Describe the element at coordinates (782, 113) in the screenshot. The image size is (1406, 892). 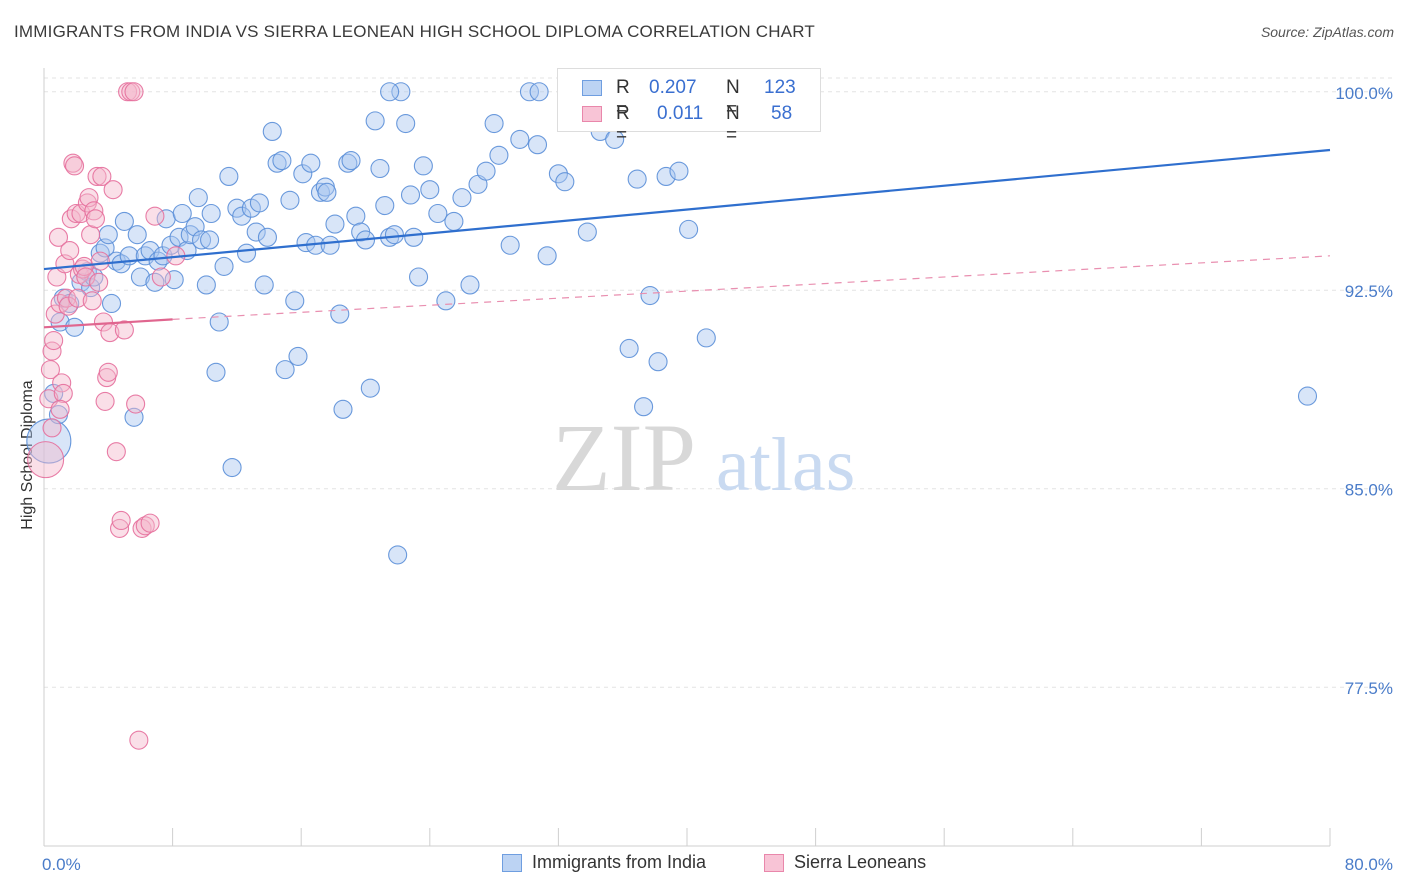
I see `stats-n-value-sierra: 58` at that location.